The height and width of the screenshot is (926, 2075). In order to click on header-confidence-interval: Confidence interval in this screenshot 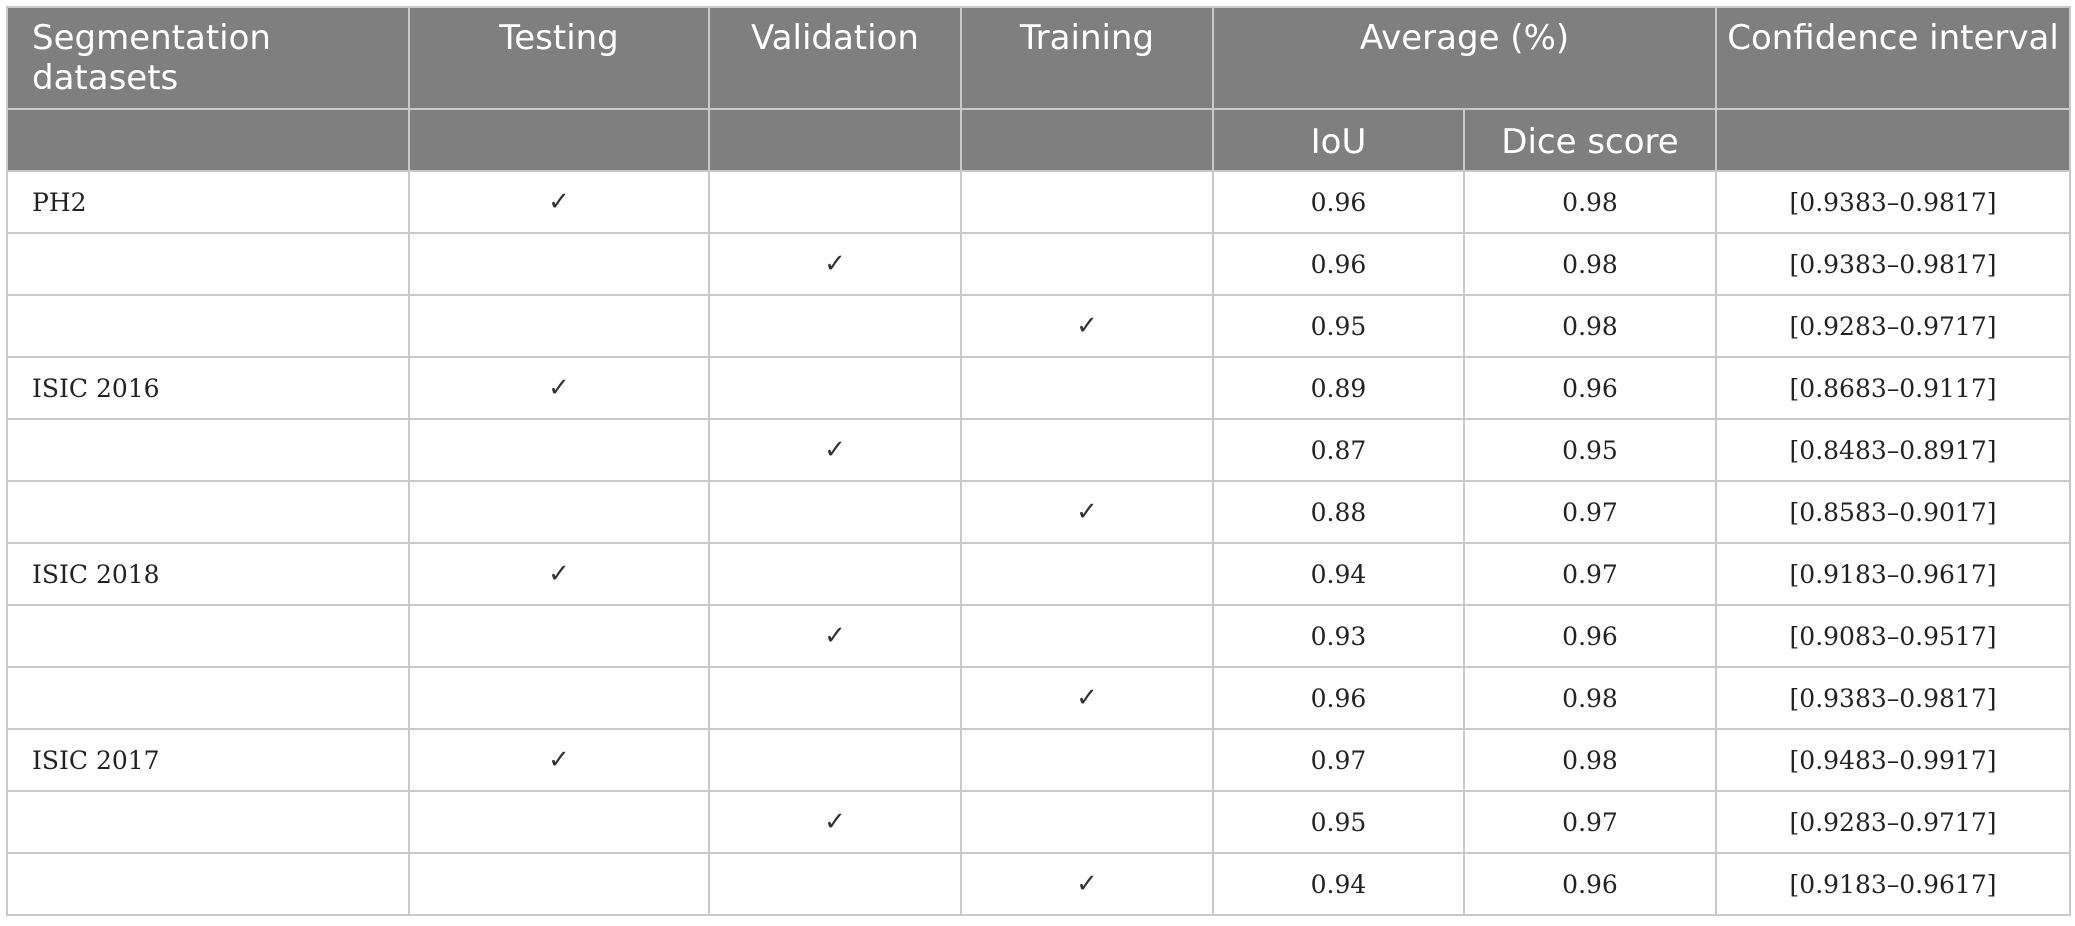, I will do `click(1893, 58)`.